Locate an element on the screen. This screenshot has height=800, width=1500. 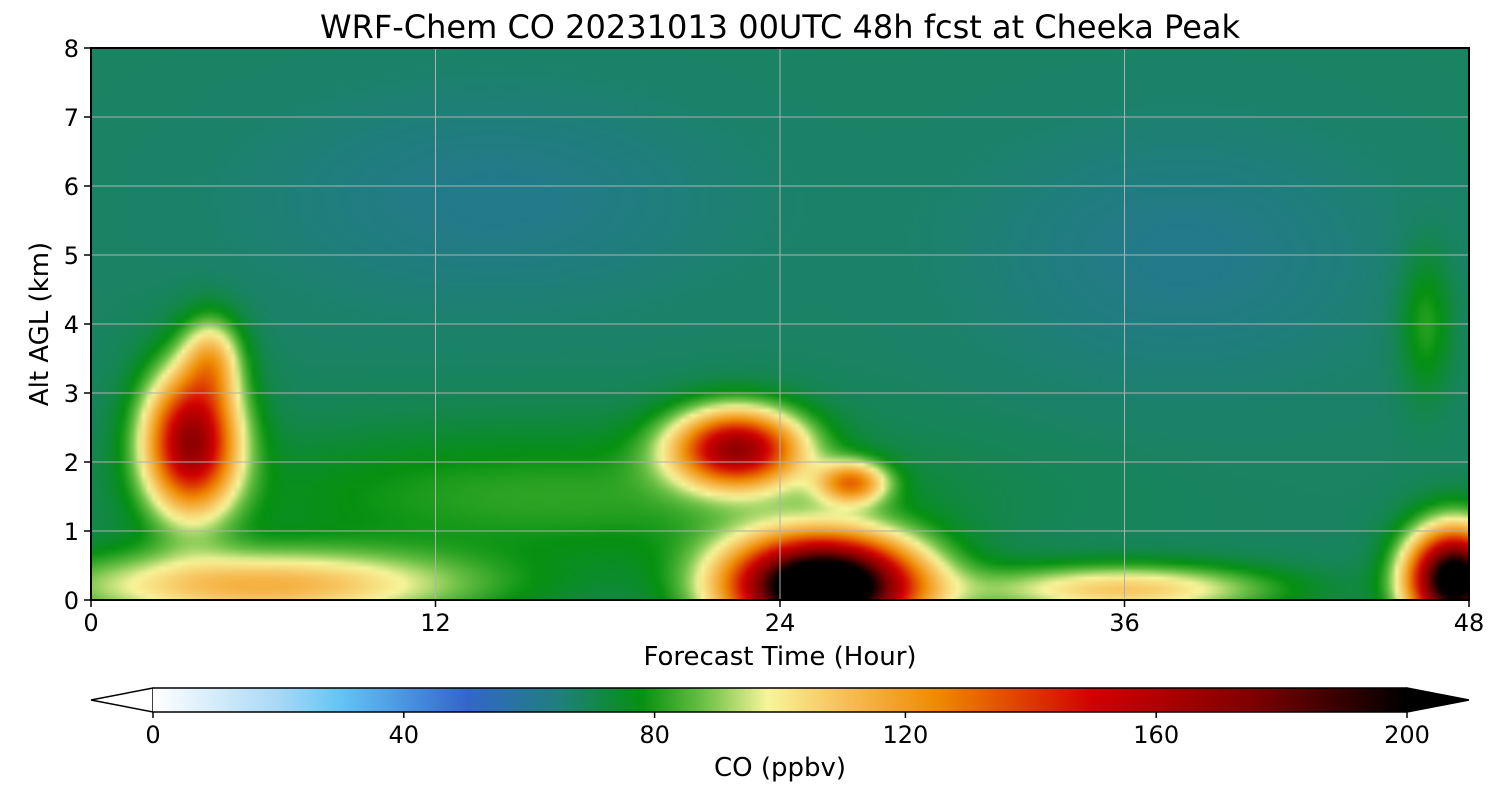
colorbar: 0 40 80 120 160 200 is located at coordinates (780, 718).